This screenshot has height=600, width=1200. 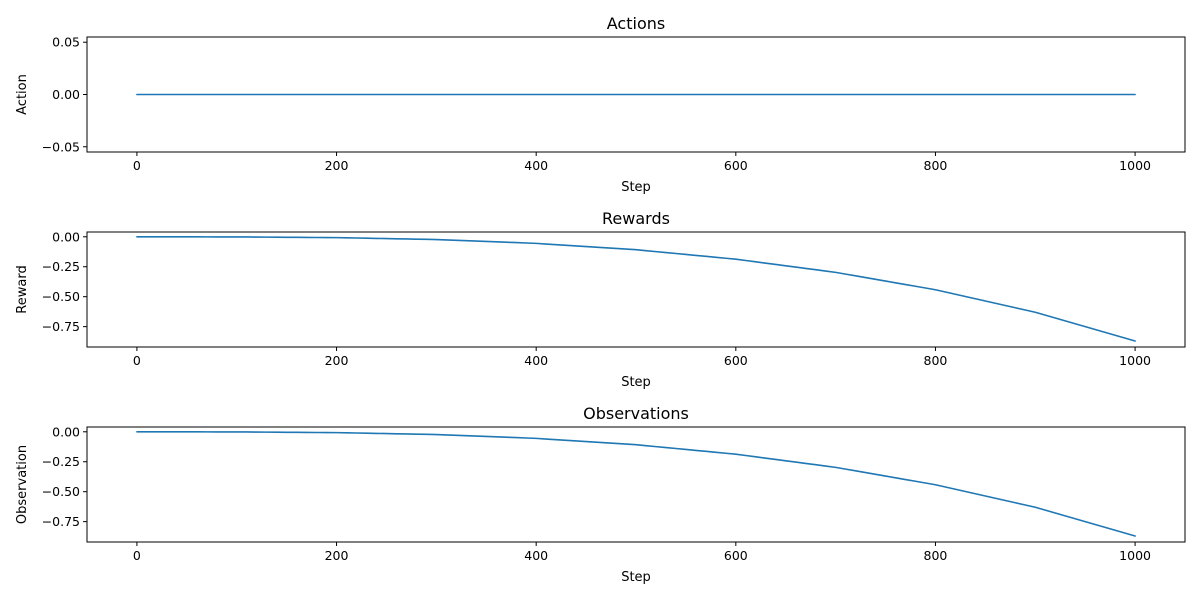 I want to click on subplot-title: Rewards, so click(x=636, y=218).